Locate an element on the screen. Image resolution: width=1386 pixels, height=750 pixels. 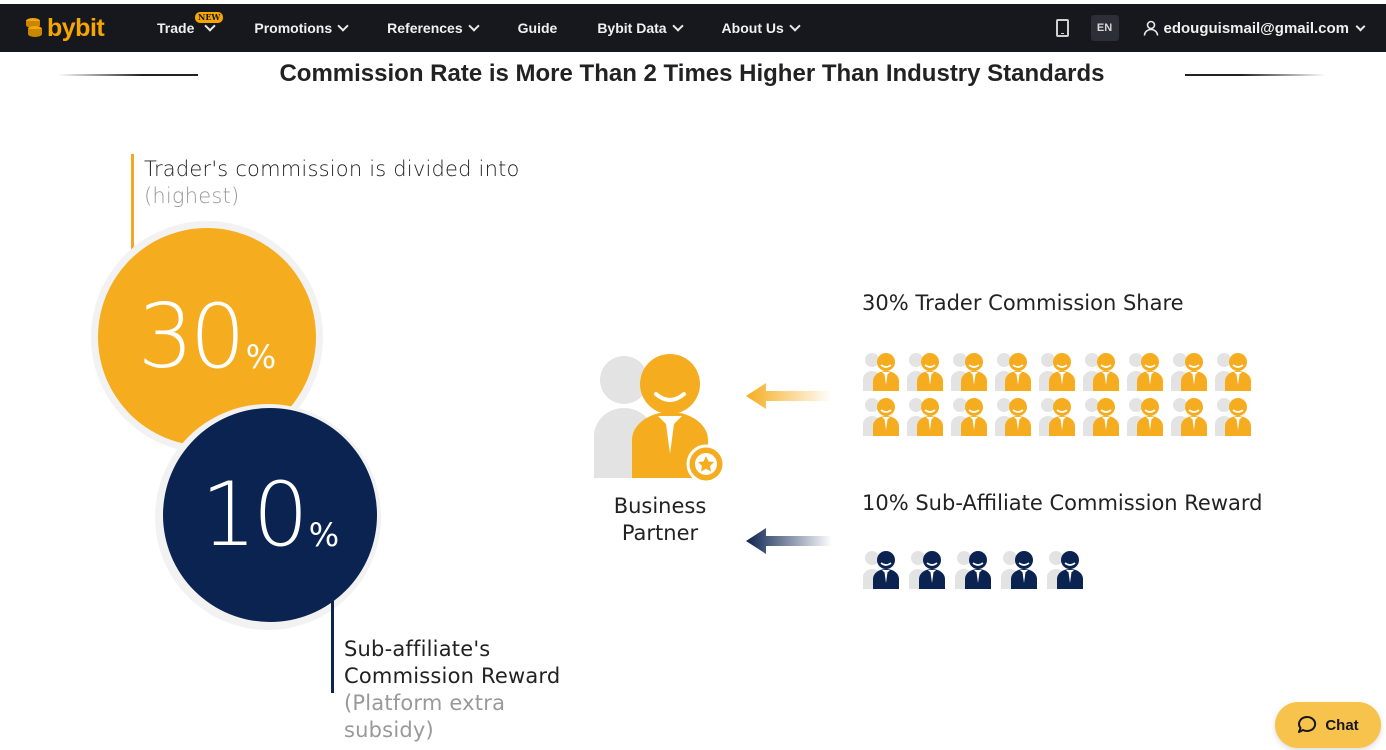
nav-promotions: Promotions is located at coordinates (301, 27).